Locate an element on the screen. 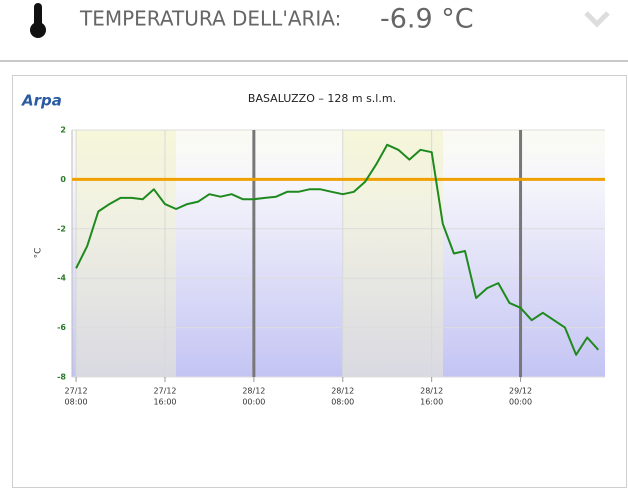  chart-title: BASALUZZO – 128 m s.l.m. is located at coordinates (322, 98).